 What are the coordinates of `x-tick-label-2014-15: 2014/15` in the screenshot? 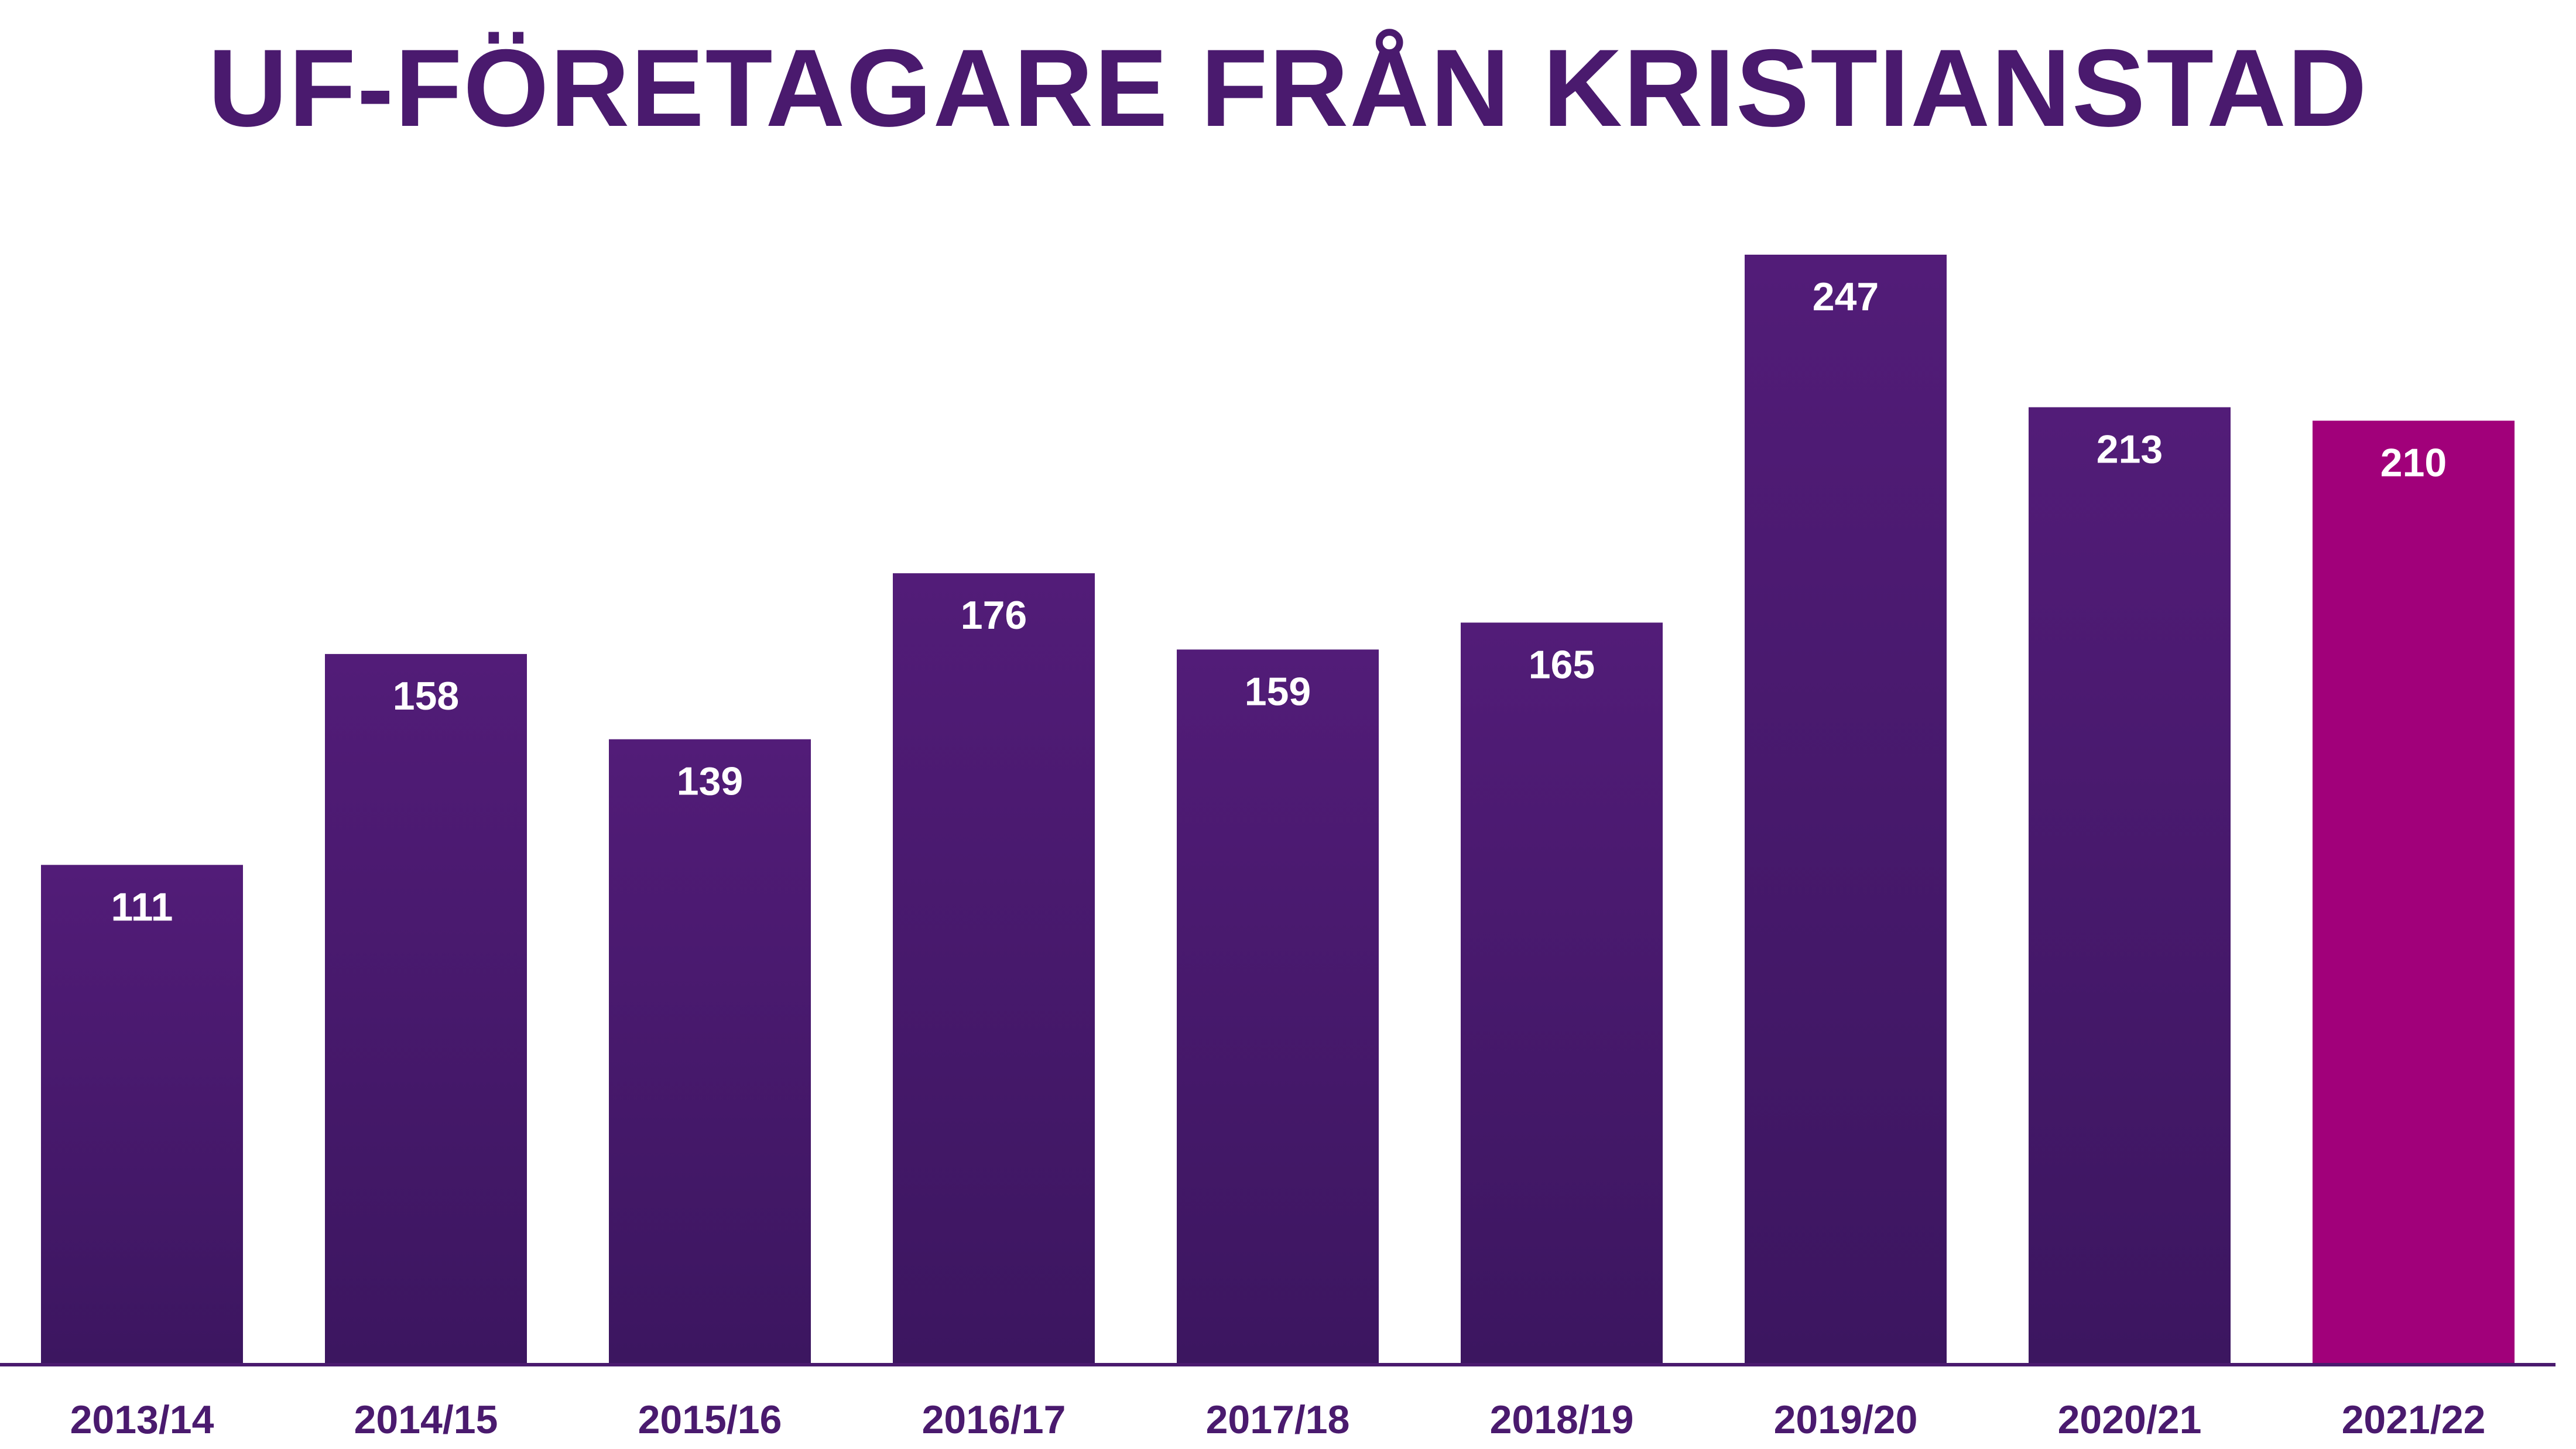 It's located at (426, 1419).